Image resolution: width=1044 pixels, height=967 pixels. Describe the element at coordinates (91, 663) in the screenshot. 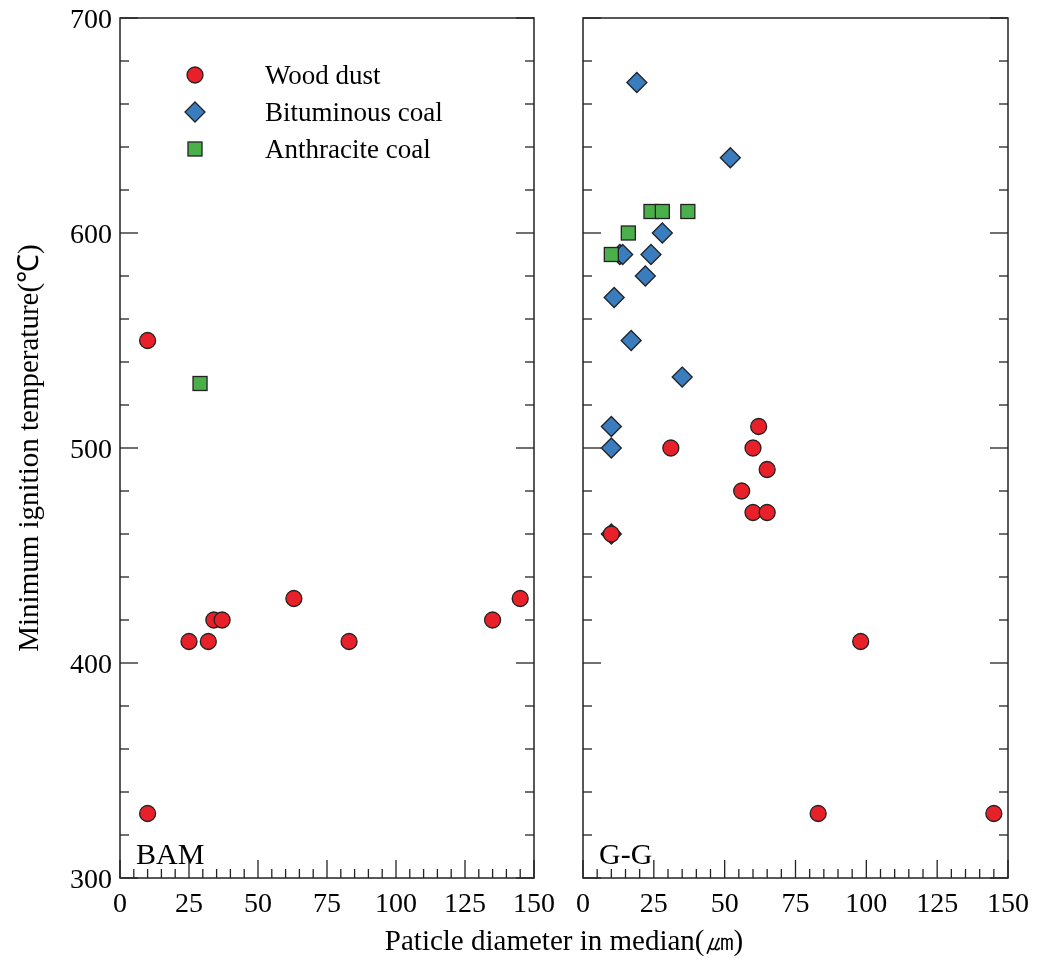

I see `y-tick-label: 400` at that location.